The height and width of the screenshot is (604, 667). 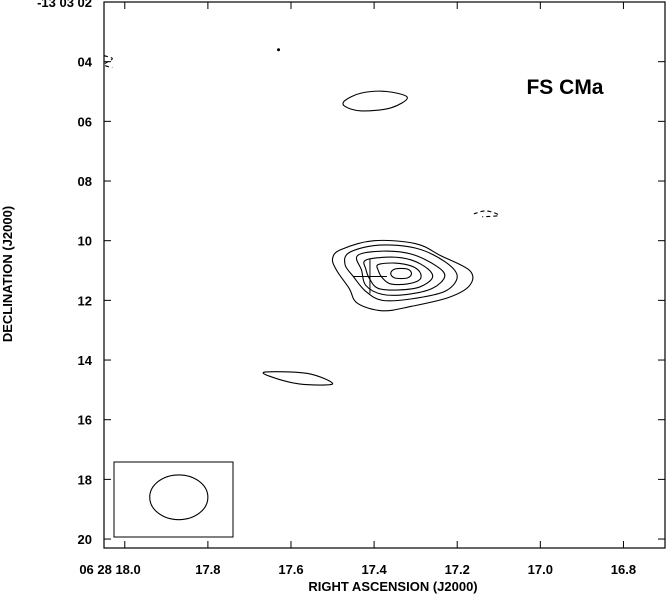 I want to click on y-axis-label: DECLINATION (J2000), so click(x=7, y=274).